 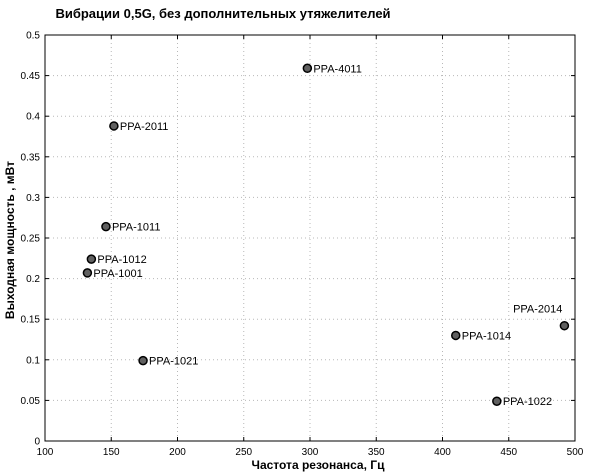 I want to click on data-point-label: PPA-1014, so click(x=486, y=336).